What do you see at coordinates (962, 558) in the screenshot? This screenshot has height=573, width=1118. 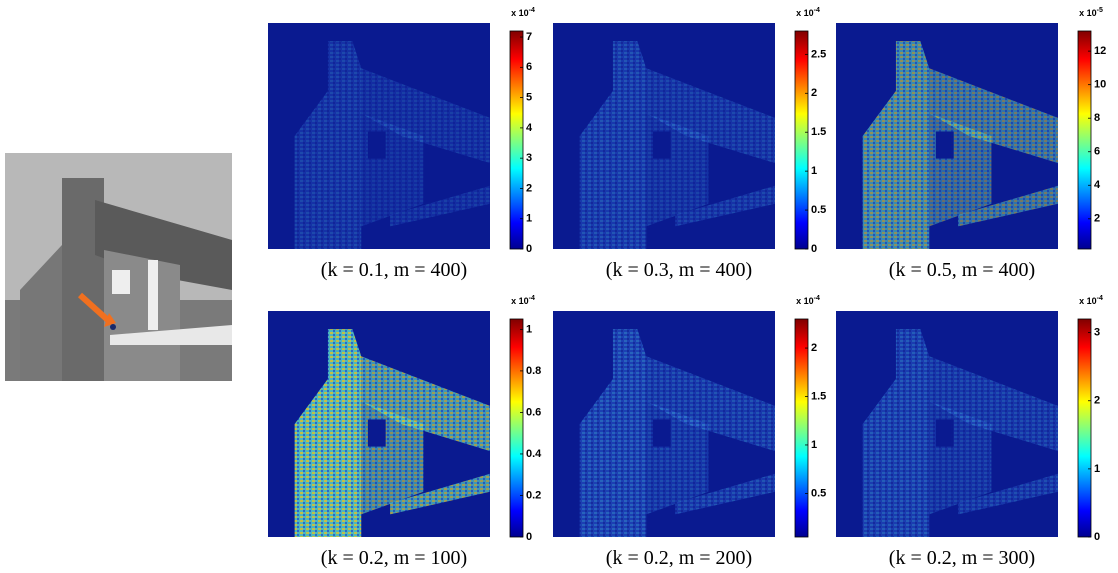 I see `panel-caption: (k = 0.2, m = 300)` at bounding box center [962, 558].